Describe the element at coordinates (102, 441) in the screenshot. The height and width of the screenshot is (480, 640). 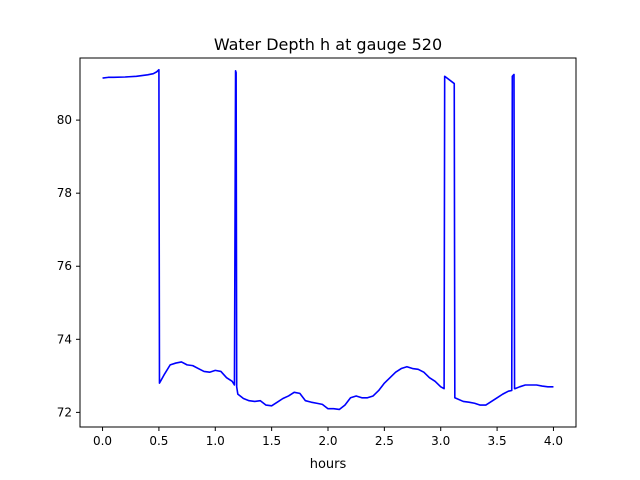
I see `x-tick-label: 0.0` at that location.